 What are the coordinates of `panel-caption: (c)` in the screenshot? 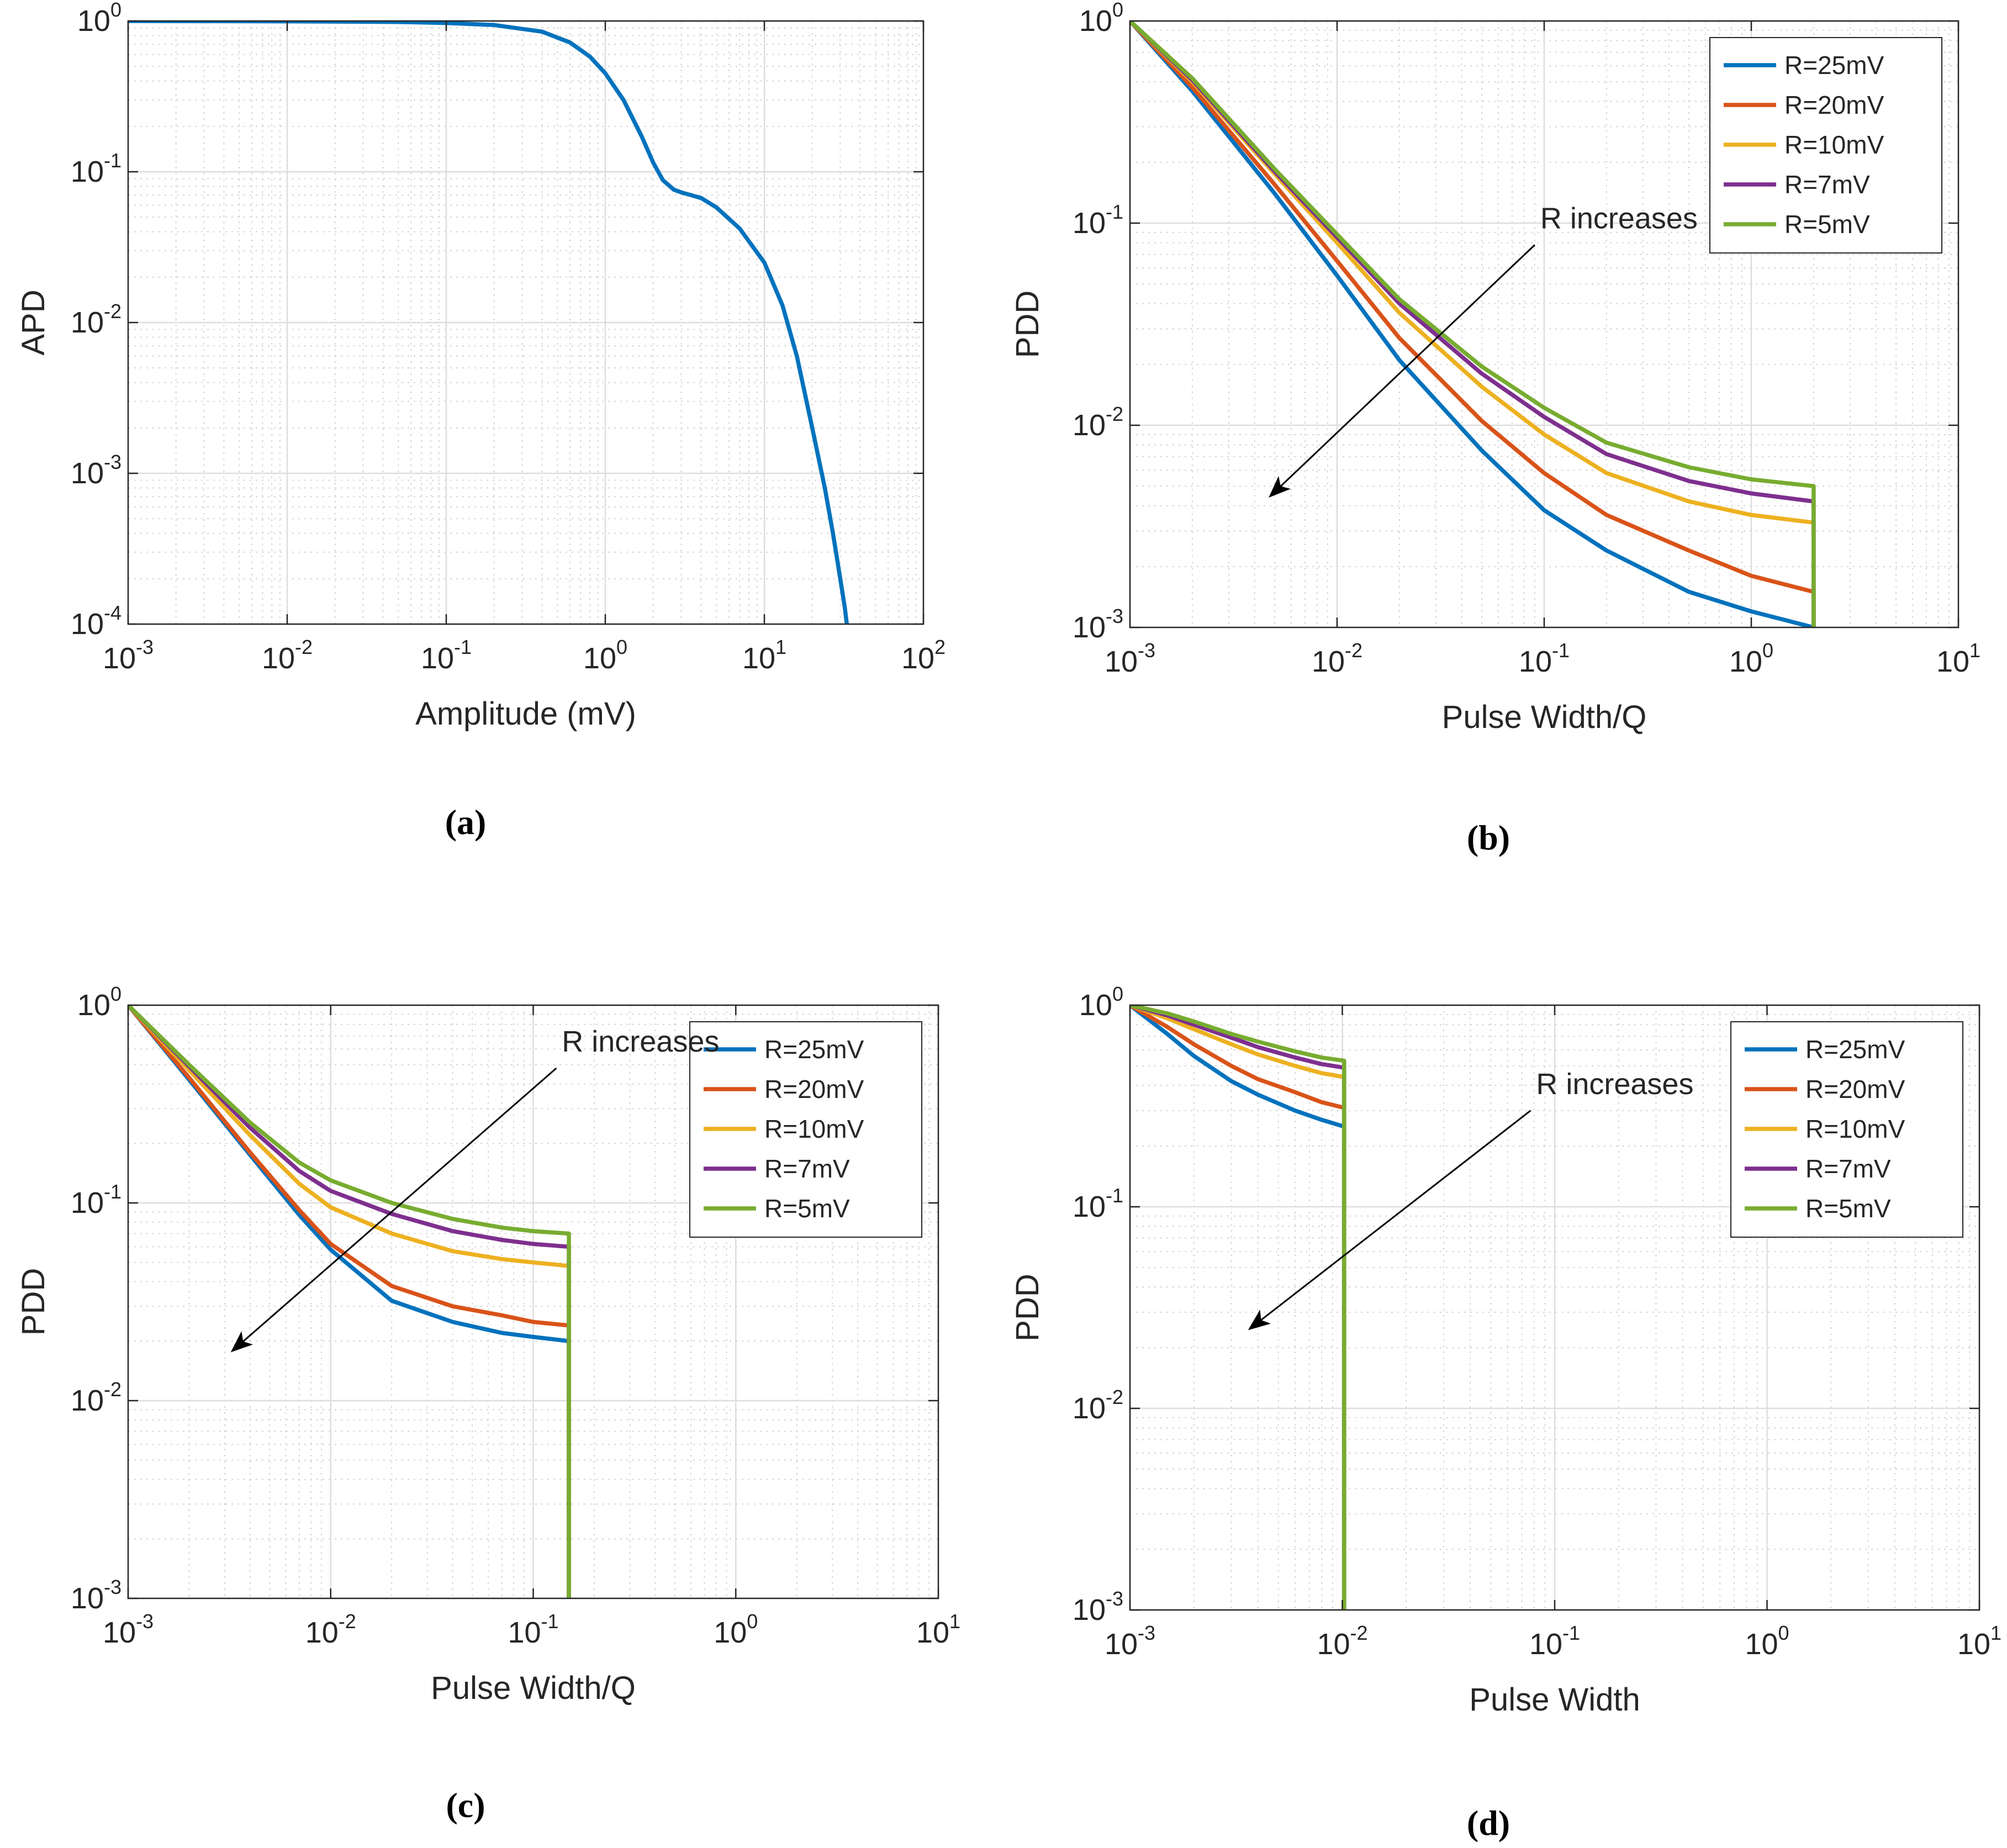 It's located at (466, 1805).